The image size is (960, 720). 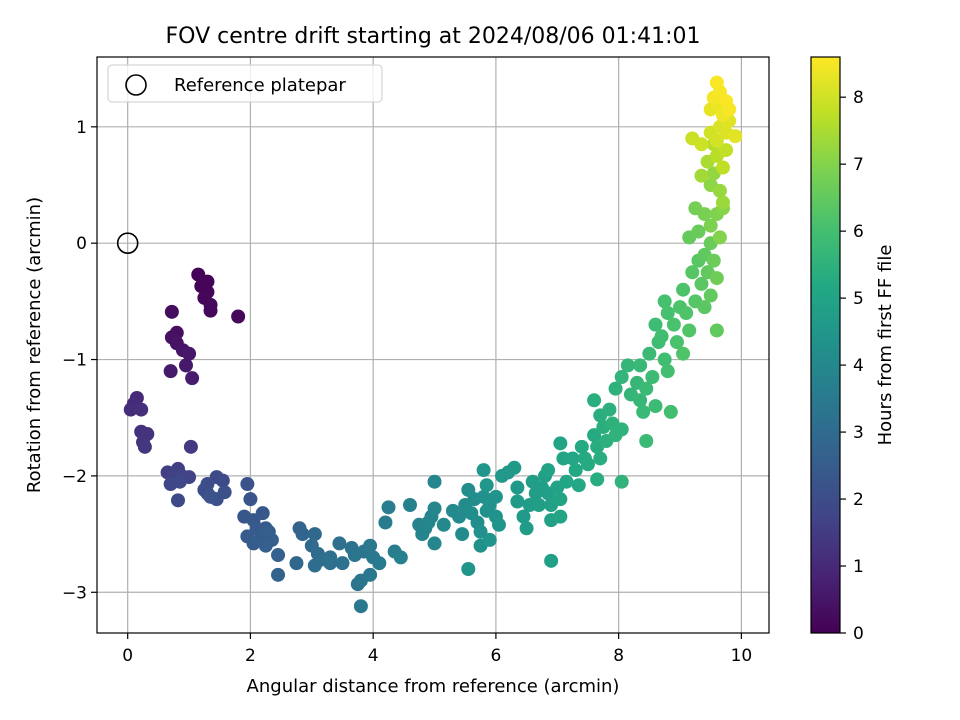 I want to click on colorbar-gradient, so click(x=825, y=345).